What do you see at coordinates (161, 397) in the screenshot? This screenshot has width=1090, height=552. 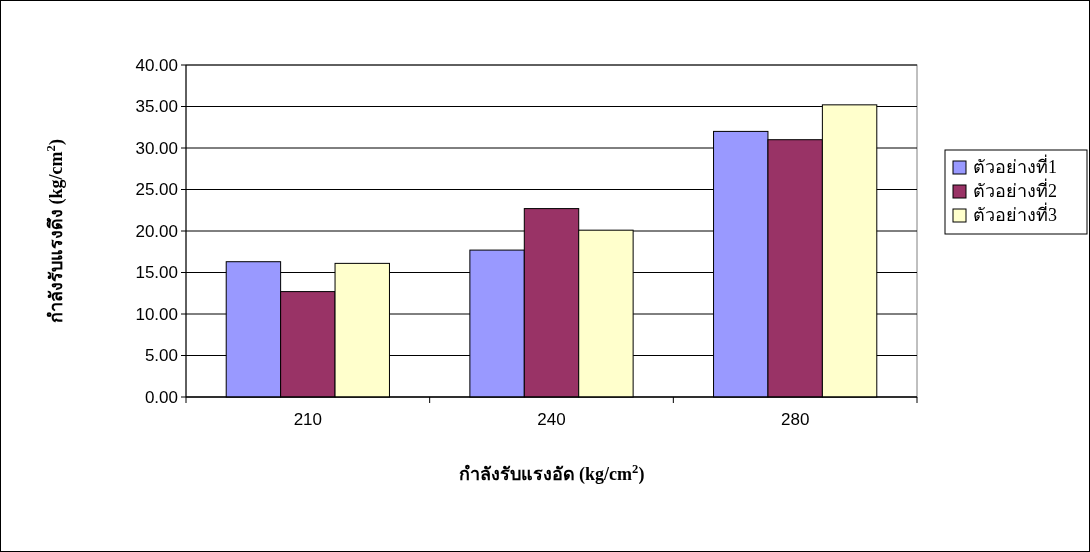 I see `y-tick-label: 0.00` at bounding box center [161, 397].